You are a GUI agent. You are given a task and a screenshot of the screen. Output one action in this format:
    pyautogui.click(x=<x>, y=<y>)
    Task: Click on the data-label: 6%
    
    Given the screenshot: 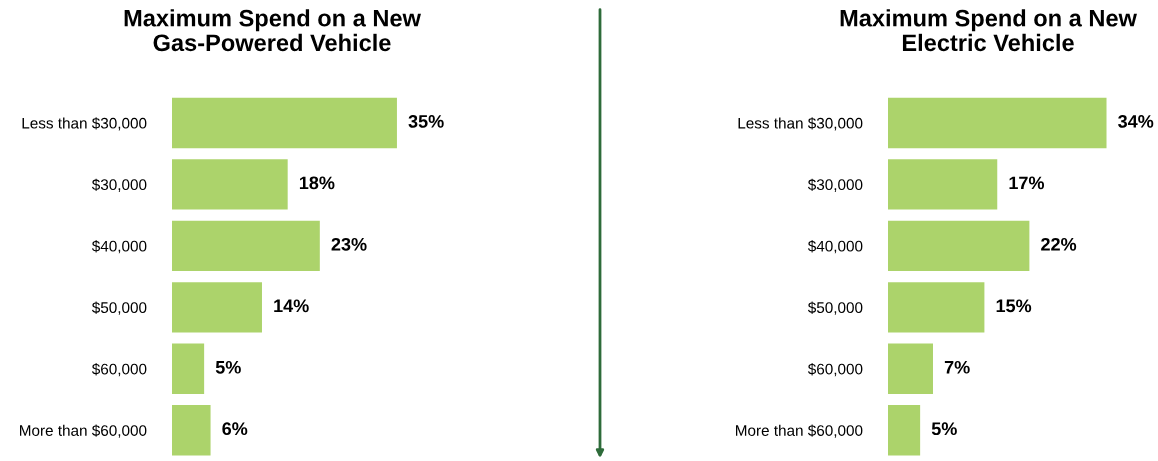 What is the action you would take?
    pyautogui.click(x=235, y=429)
    